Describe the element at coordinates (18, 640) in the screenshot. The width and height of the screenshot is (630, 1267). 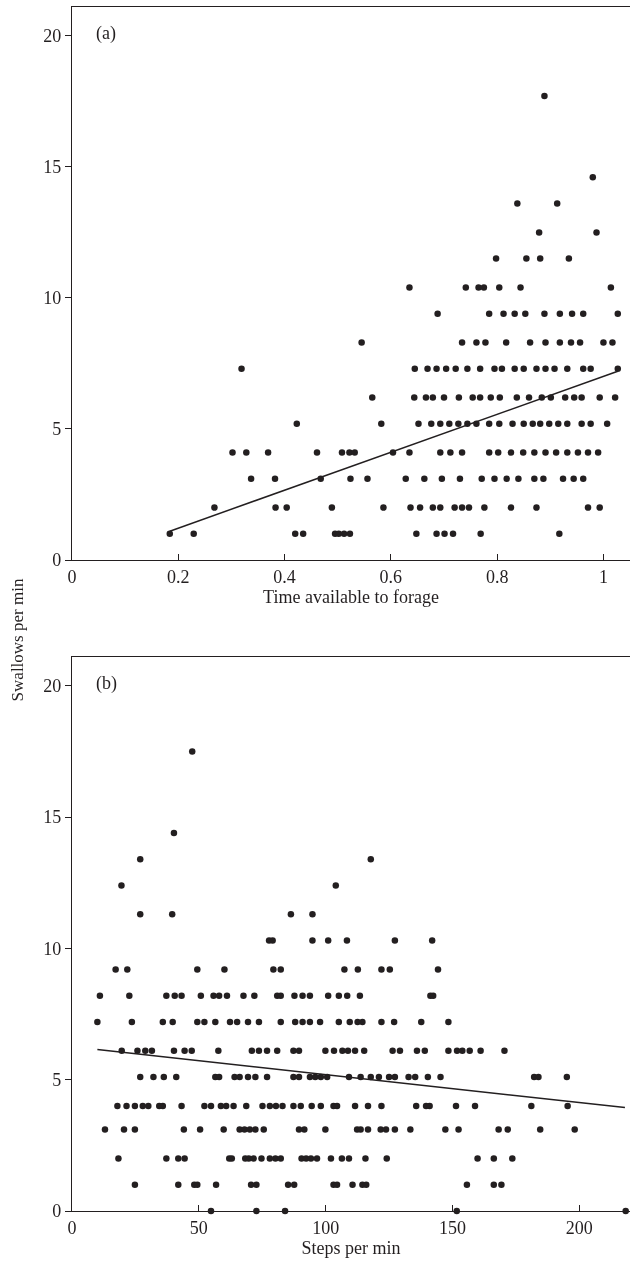
I see `y-axis-title: Swallows per min` at that location.